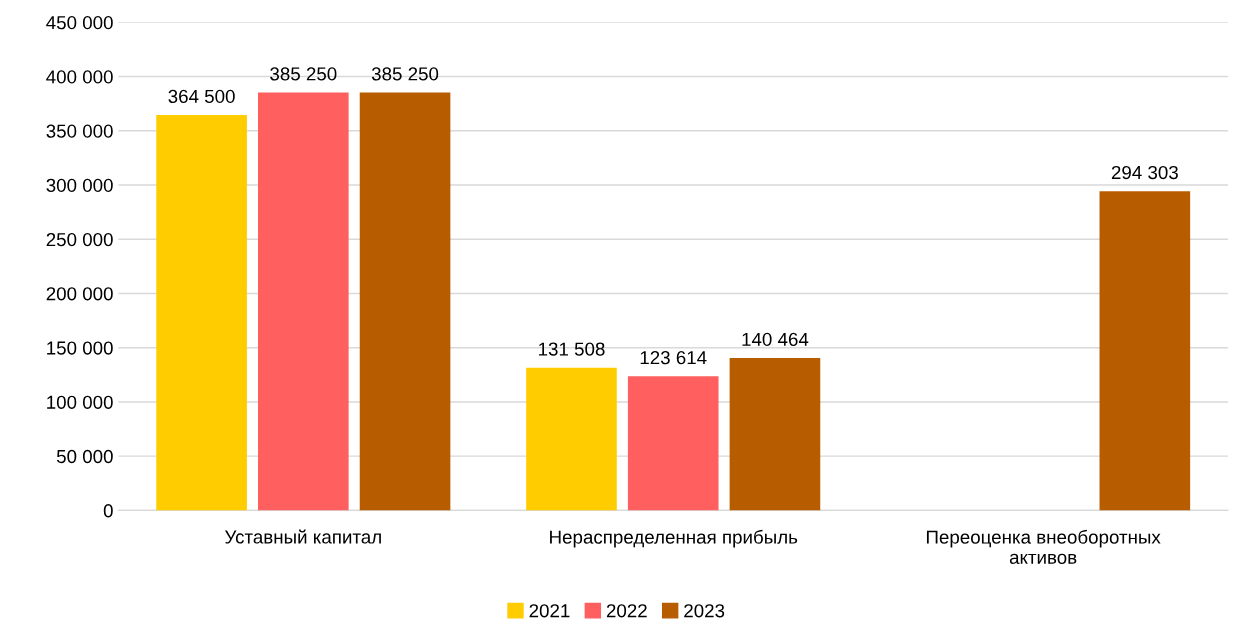  Describe the element at coordinates (1043, 546) in the screenshot. I see `x-tick-label: Переоценка внеоборотных активов` at that location.